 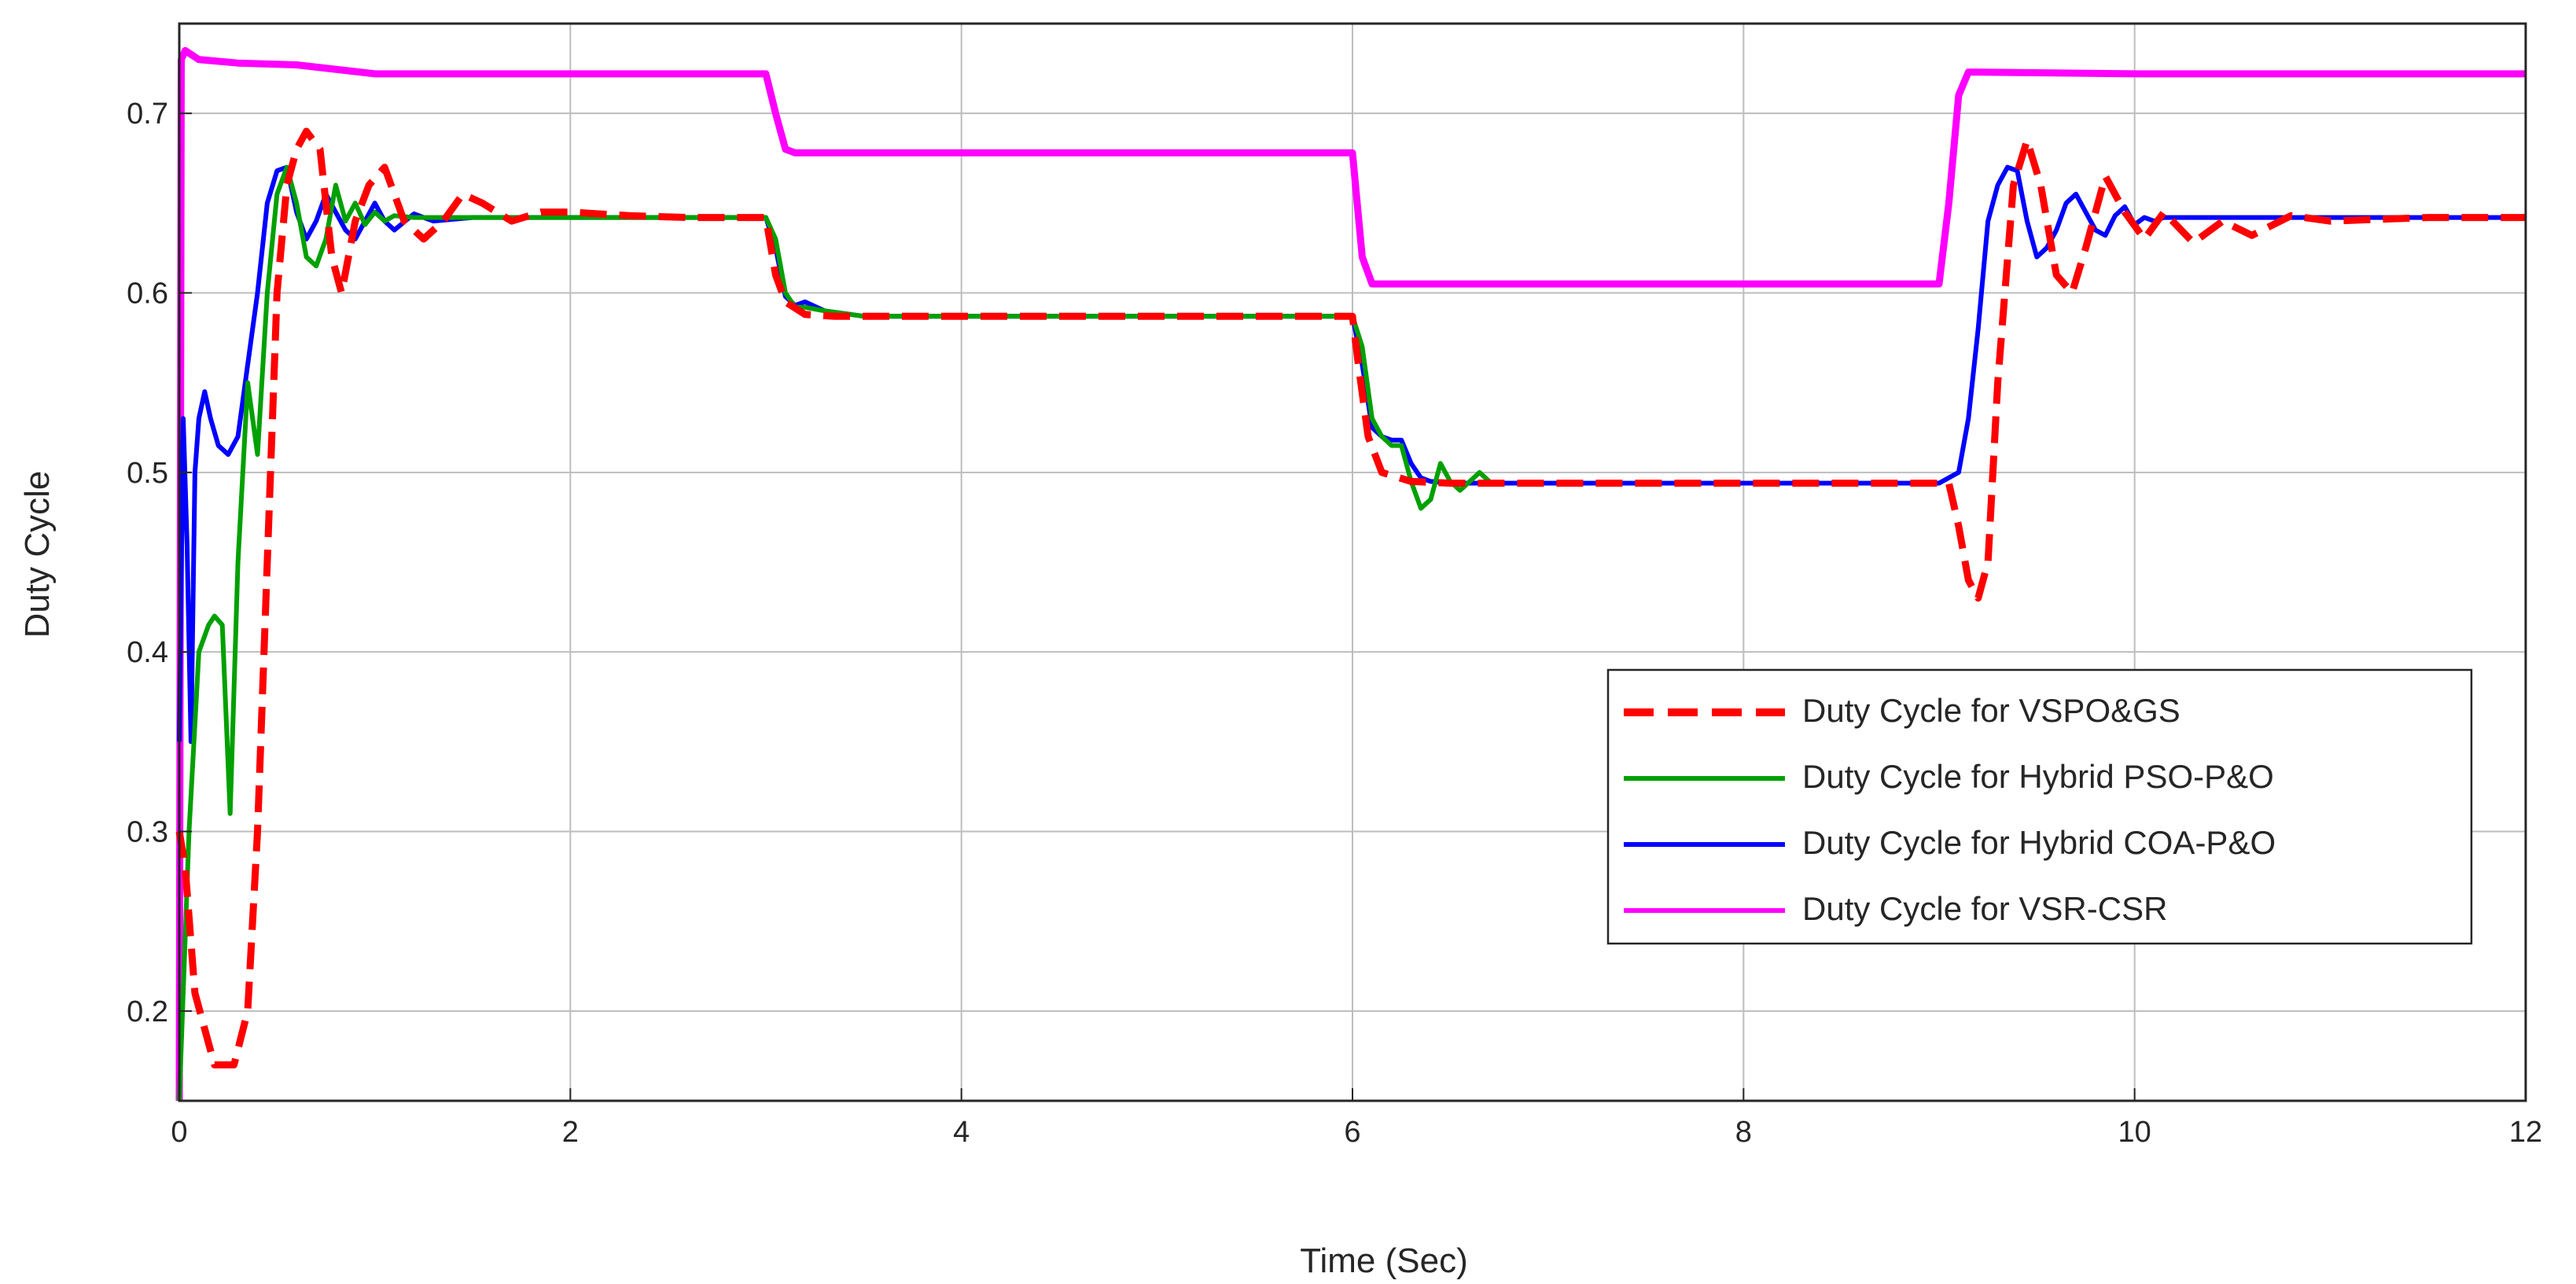 I want to click on x-tick-label: 2, so click(x=570, y=1132).